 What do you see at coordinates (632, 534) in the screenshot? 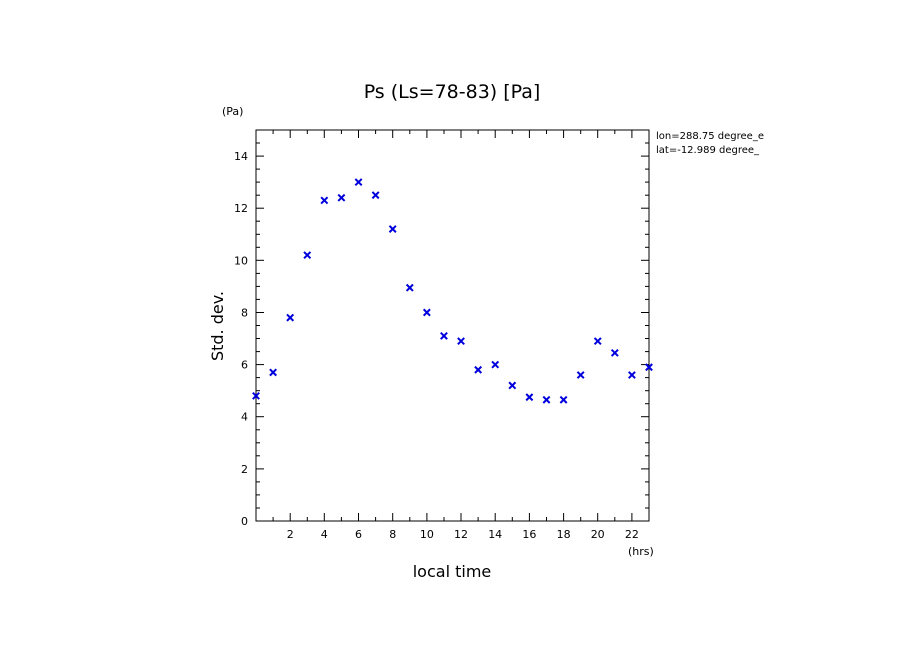
I see `x-tick-label: 22` at bounding box center [632, 534].